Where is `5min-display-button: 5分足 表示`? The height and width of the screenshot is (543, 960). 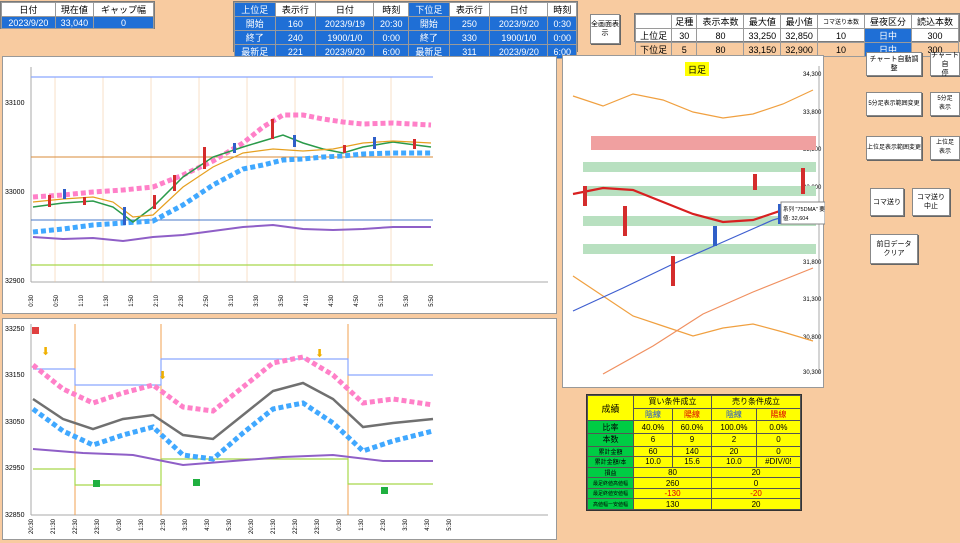
5min-display-button: 5分足 表示 is located at coordinates (945, 104).